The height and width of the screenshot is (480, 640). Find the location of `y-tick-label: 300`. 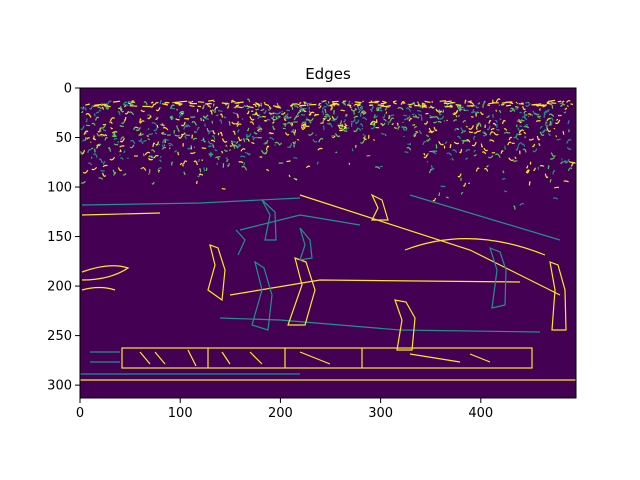

y-tick-label: 300 is located at coordinates (59, 386).